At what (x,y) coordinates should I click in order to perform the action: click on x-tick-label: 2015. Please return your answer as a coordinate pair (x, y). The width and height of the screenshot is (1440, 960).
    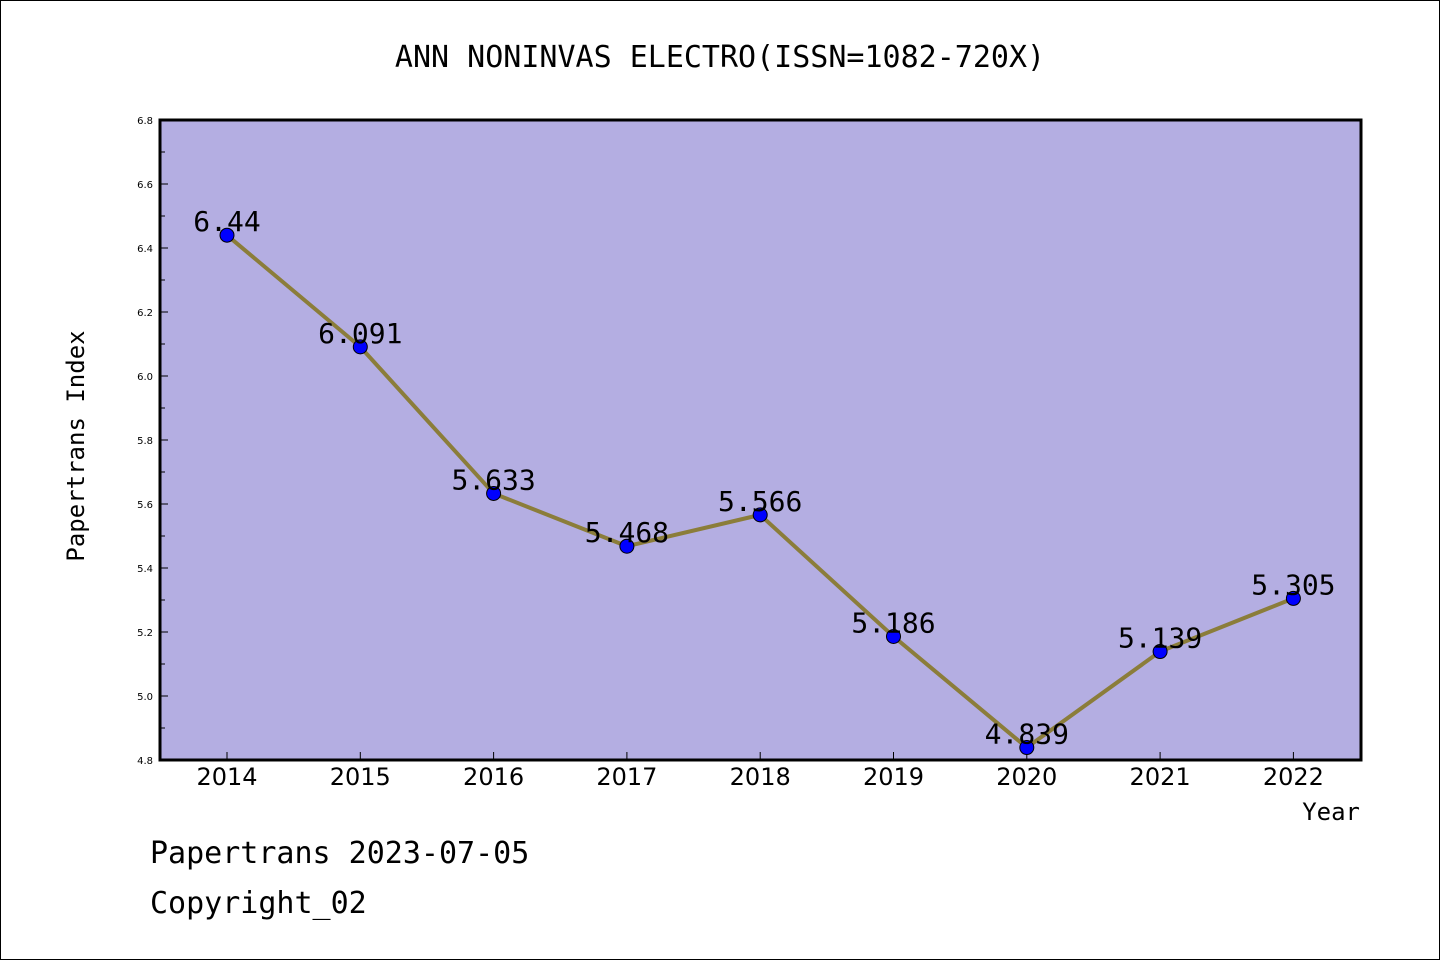
    Looking at the image, I should click on (360, 777).